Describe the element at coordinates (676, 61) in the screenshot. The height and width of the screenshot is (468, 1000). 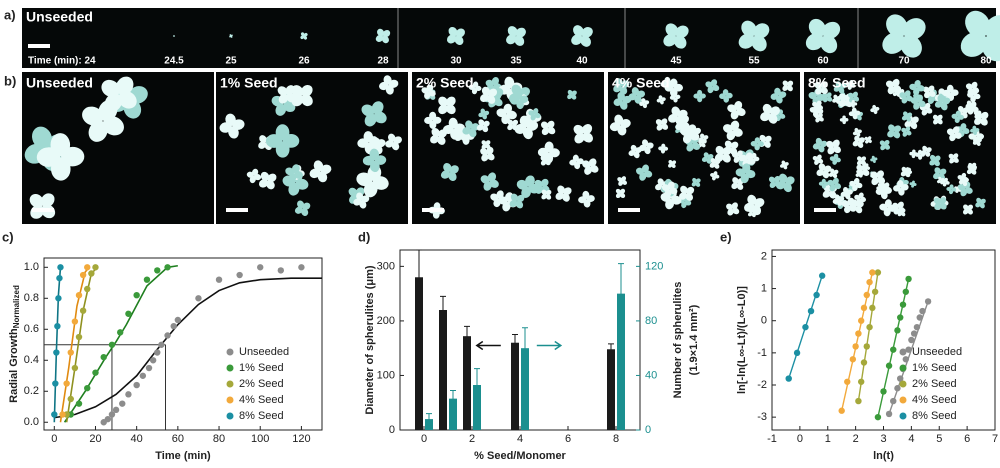
I see `time-label: 45` at that location.